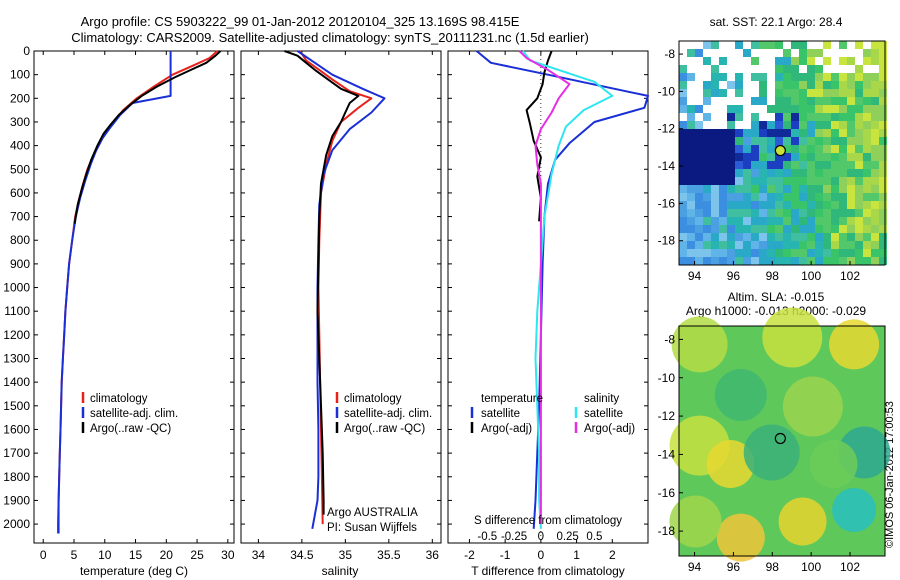  I want to click on depth-tick-label: 900, so click(20, 264).